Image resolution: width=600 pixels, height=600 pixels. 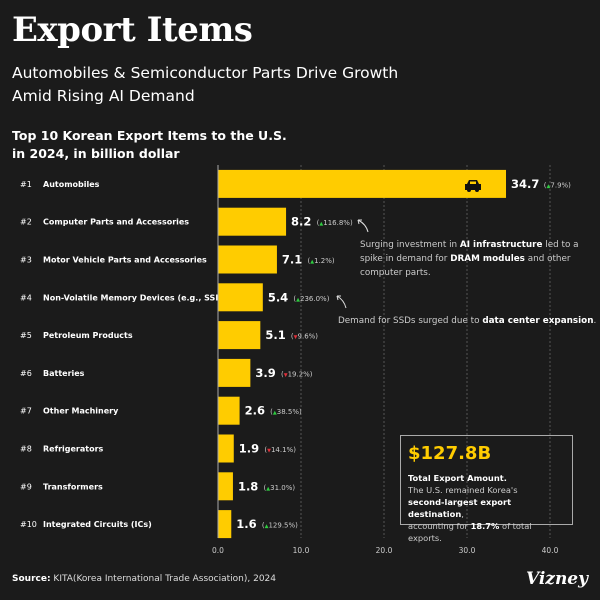 I want to click on value-label: 1.6, so click(x=246, y=524).